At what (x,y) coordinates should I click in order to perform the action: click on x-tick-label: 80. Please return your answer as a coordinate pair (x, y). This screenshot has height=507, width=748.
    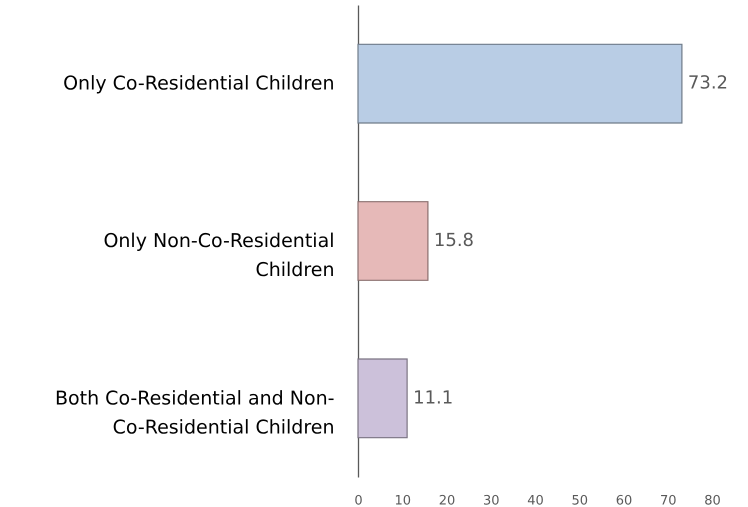
    Looking at the image, I should click on (712, 500).